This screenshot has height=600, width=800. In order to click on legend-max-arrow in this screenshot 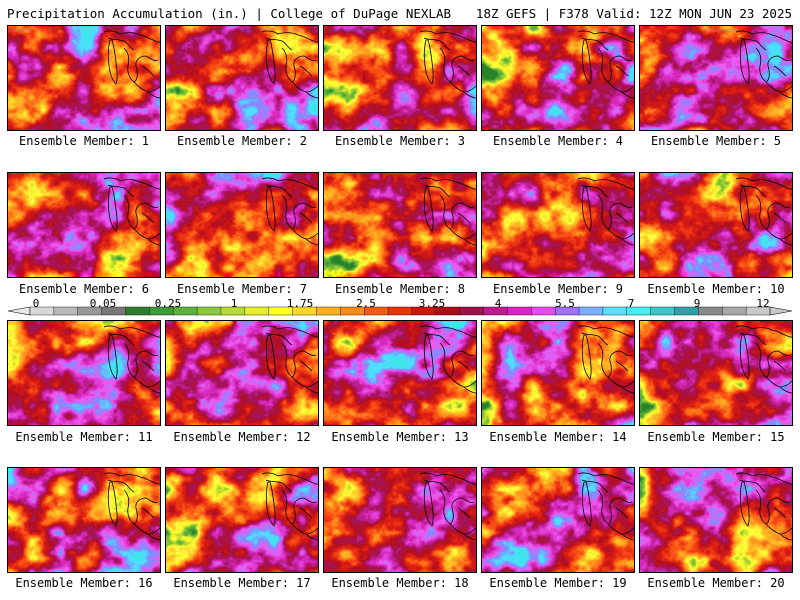, I will do `click(781, 311)`.